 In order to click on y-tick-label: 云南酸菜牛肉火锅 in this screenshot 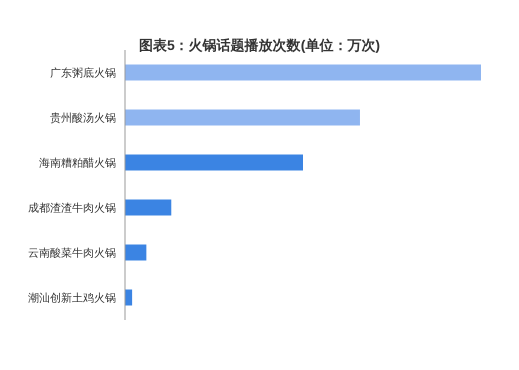, I will do `click(72, 253)`.